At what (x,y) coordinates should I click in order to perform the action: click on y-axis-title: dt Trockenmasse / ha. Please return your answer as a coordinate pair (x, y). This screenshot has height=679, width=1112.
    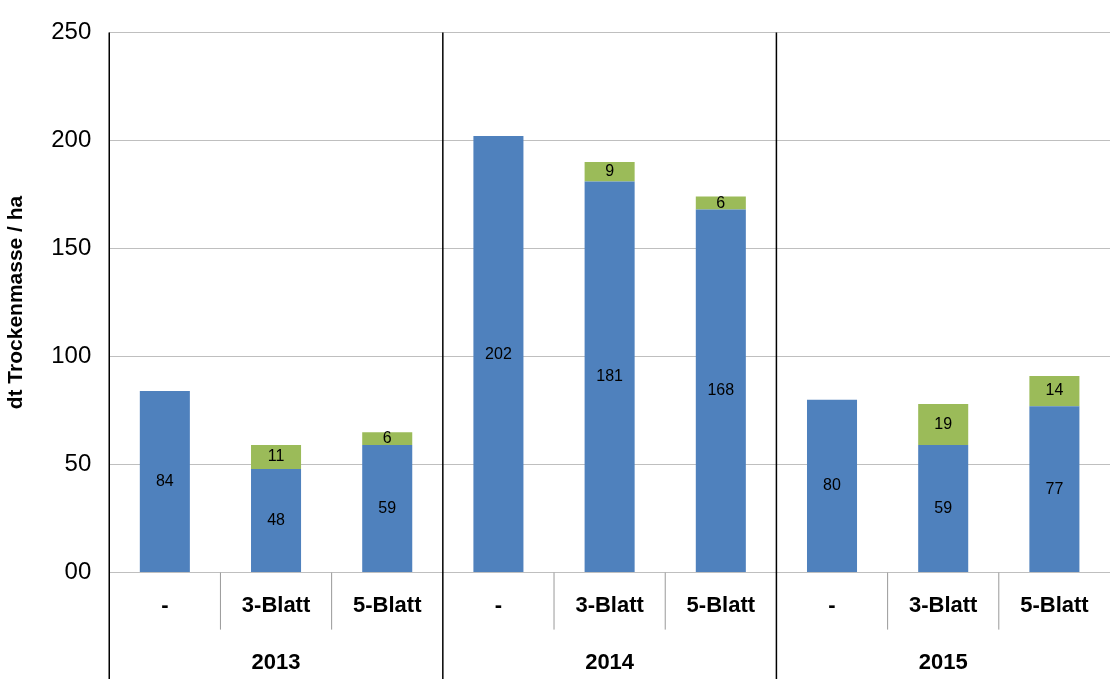
    Looking at the image, I should click on (15, 302).